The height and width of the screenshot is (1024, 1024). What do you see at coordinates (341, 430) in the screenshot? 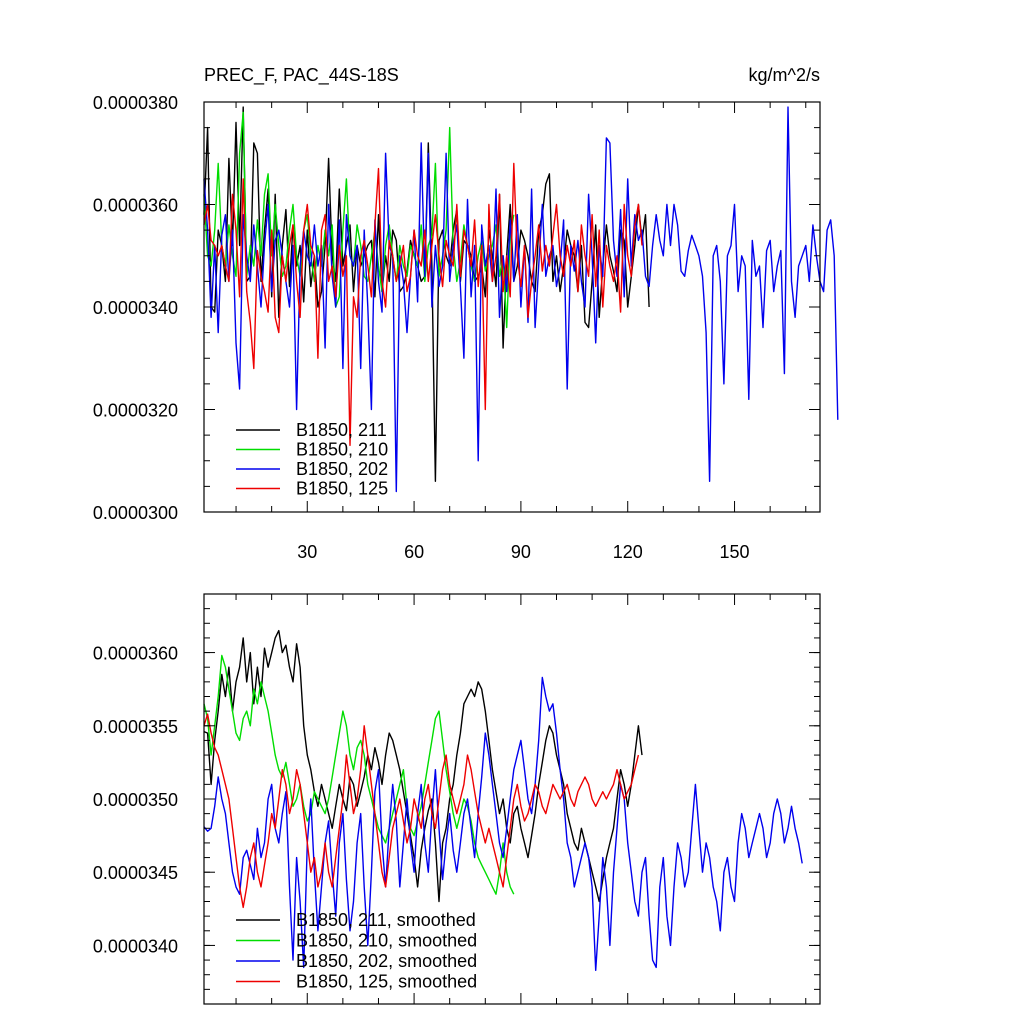
I see `legend-label: B1850, 211` at bounding box center [341, 430].